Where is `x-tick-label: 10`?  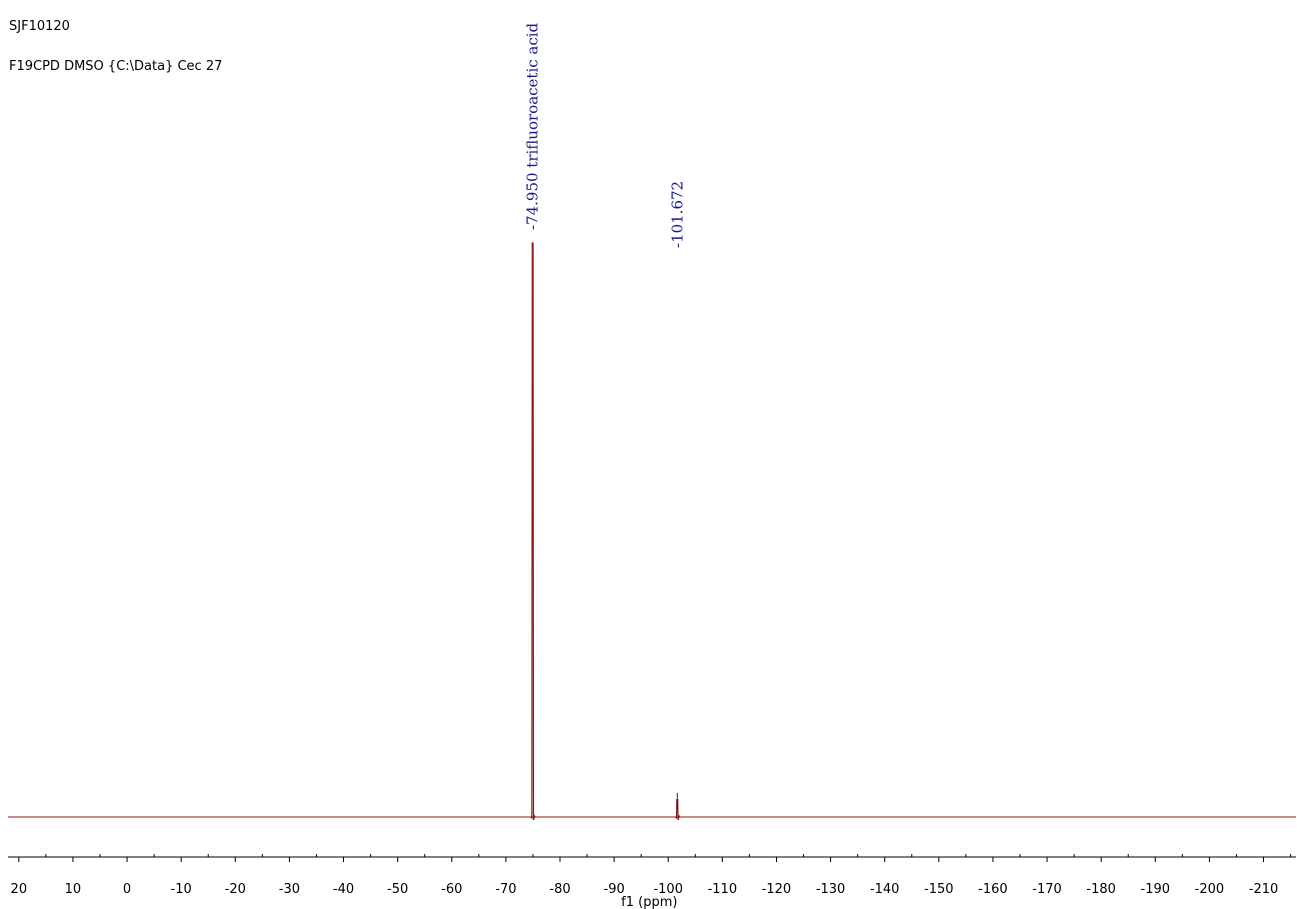 x-tick-label: 10 is located at coordinates (73, 889).